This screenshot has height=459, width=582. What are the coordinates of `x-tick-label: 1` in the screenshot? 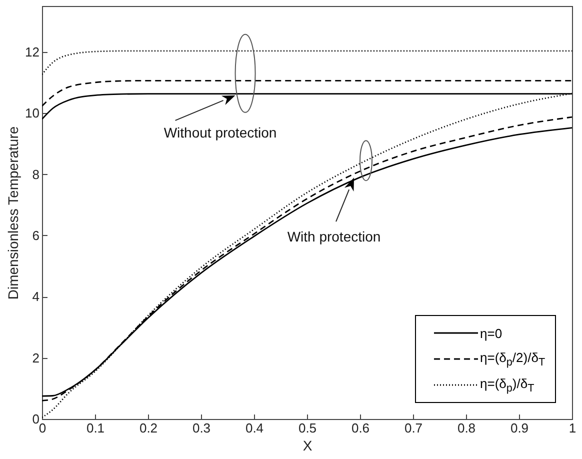 It's located at (572, 428).